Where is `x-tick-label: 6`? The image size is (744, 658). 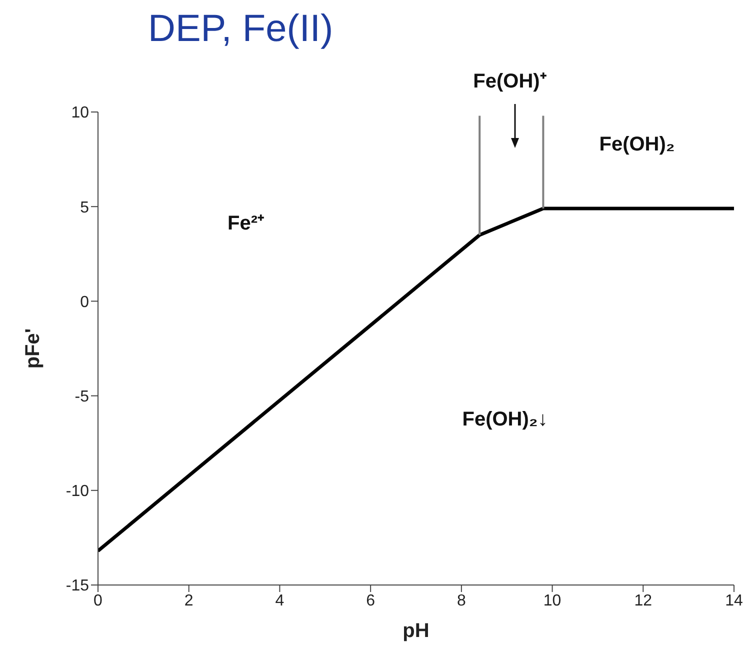 x-tick-label: 6 is located at coordinates (371, 601).